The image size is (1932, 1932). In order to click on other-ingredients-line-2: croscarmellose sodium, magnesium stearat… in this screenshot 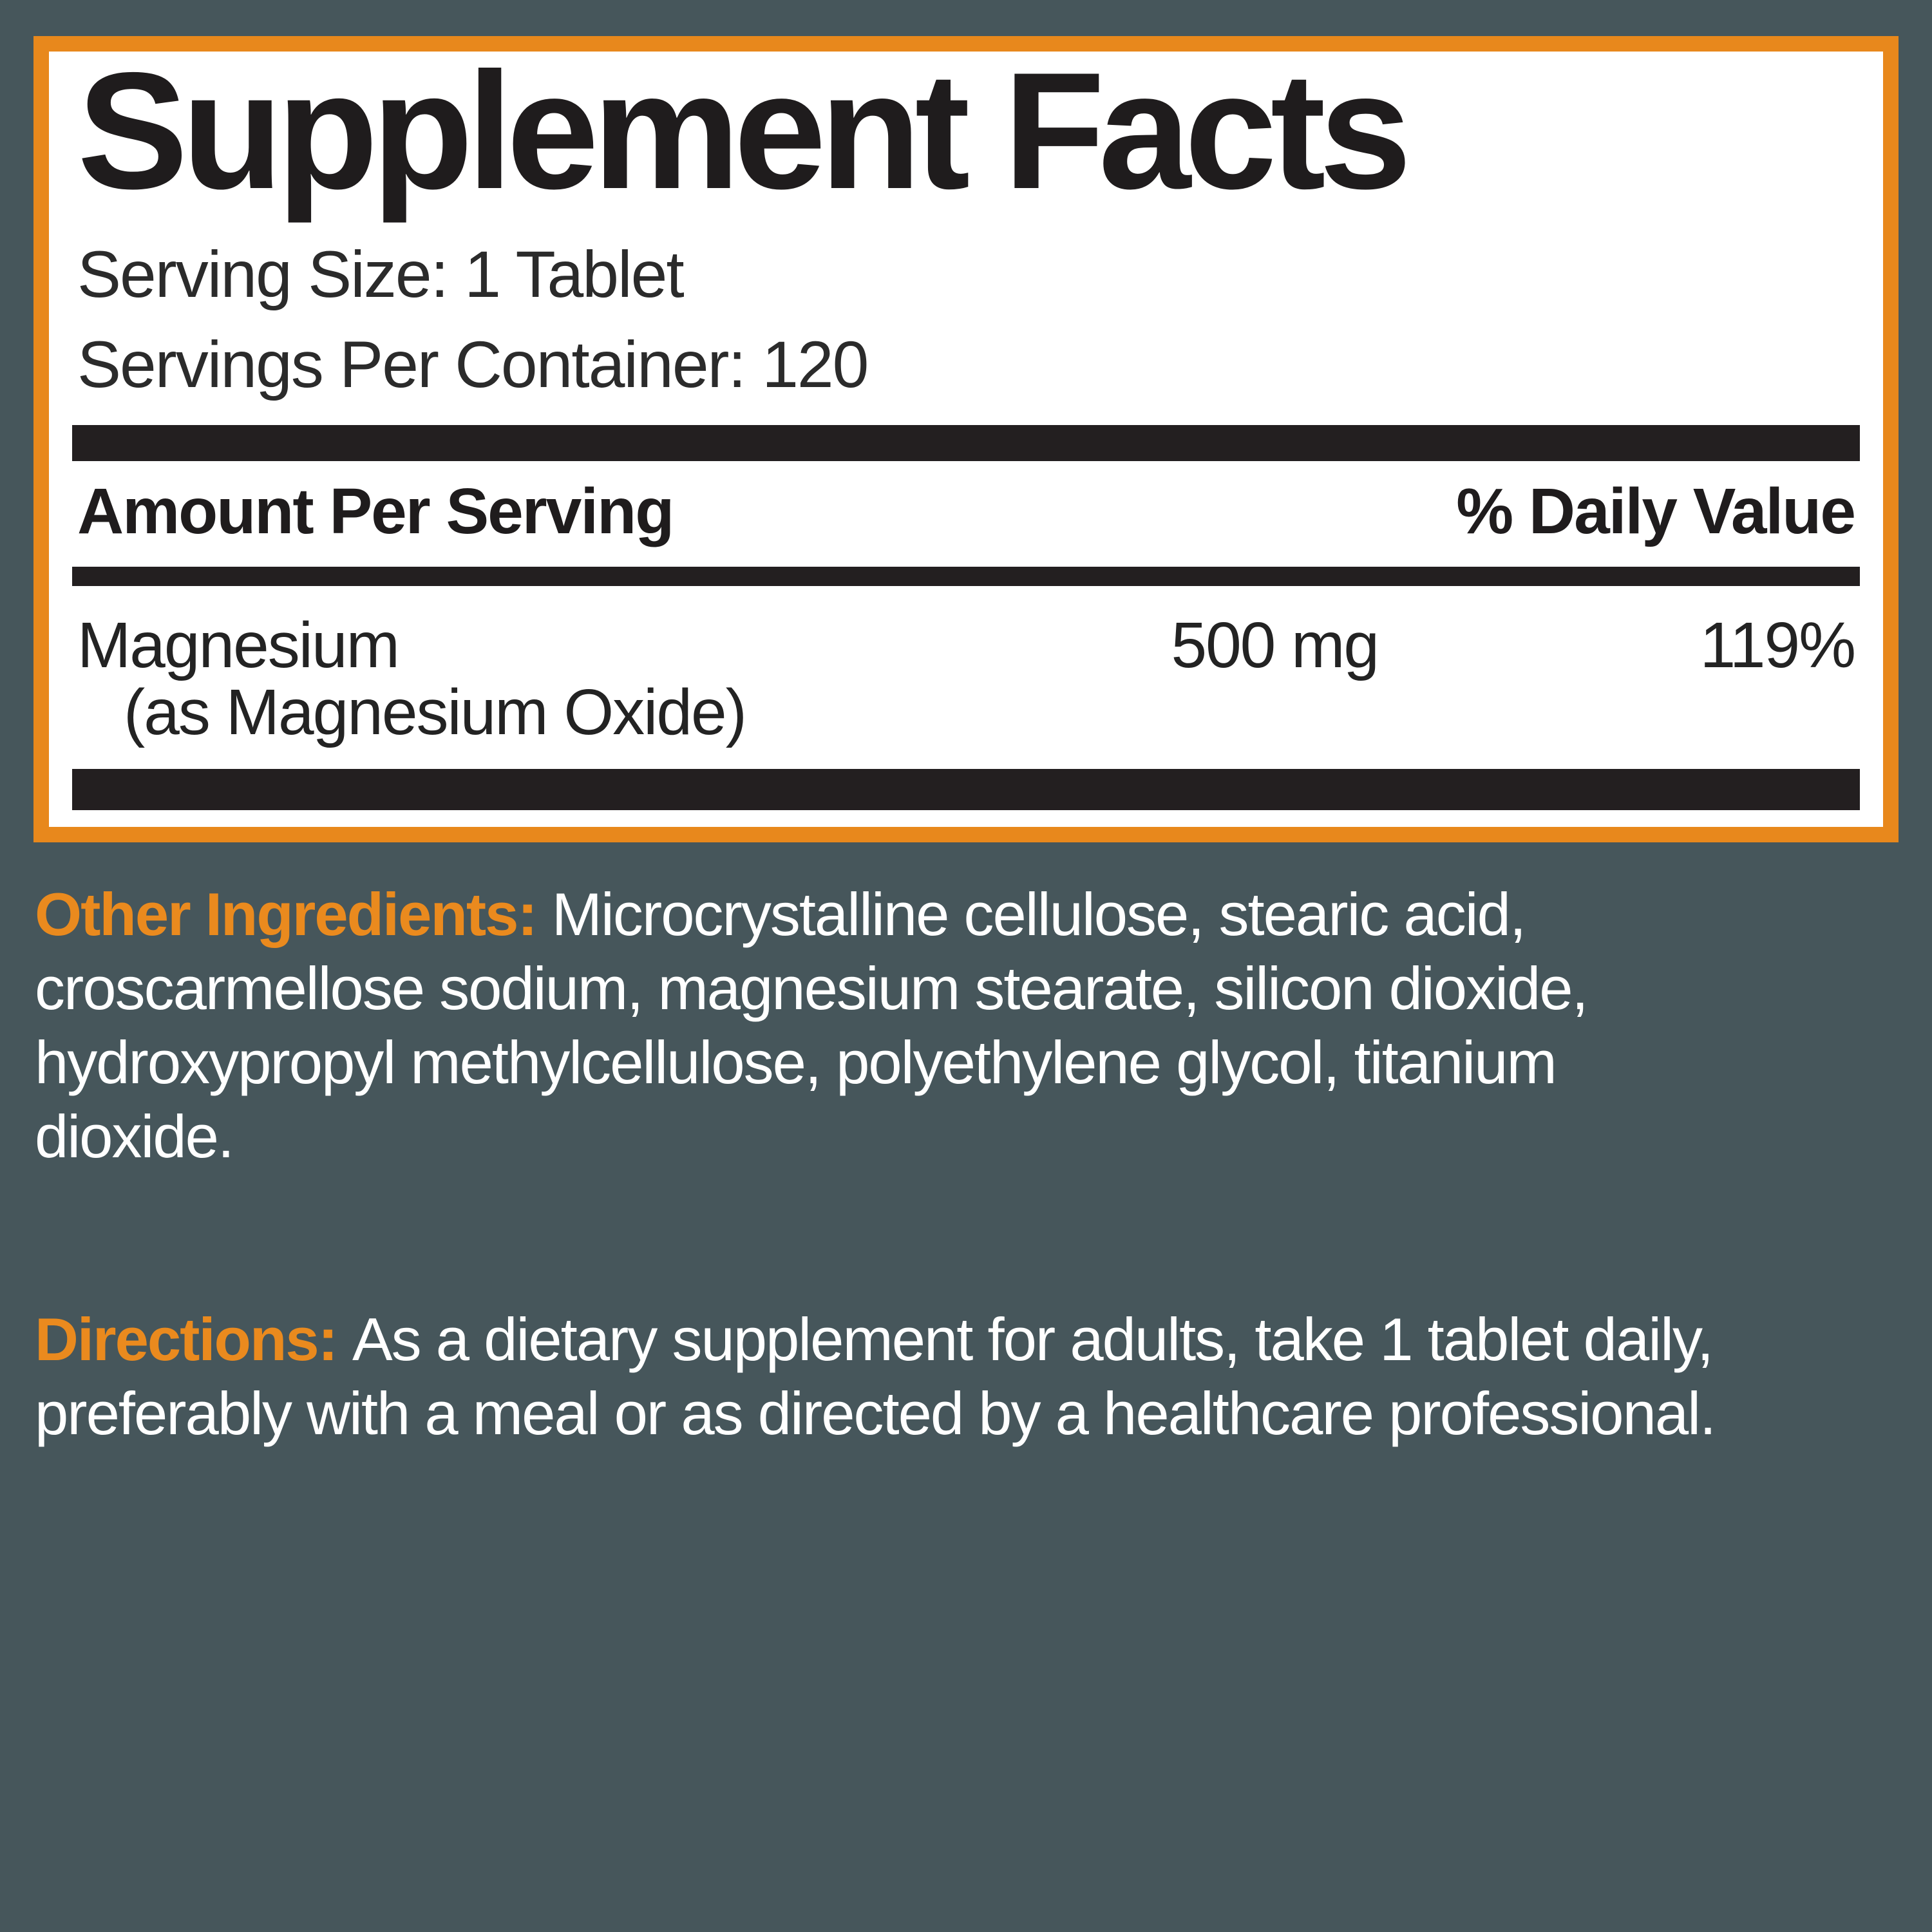, I will do `click(812, 988)`.